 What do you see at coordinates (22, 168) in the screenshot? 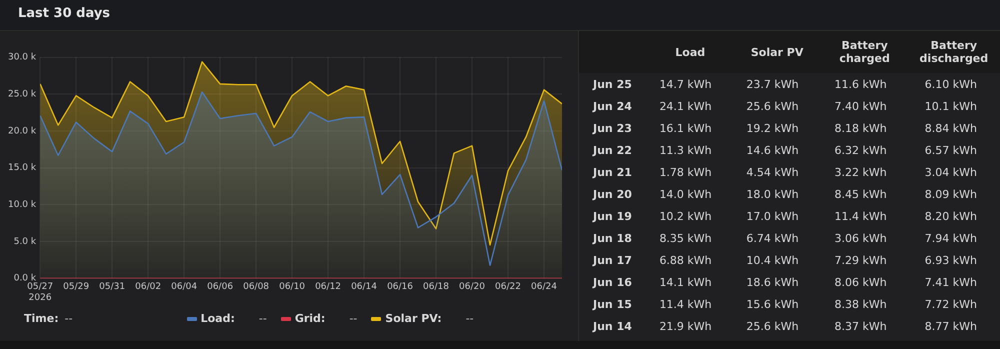
I see `y-tick-label: 15.0 k` at bounding box center [22, 168].